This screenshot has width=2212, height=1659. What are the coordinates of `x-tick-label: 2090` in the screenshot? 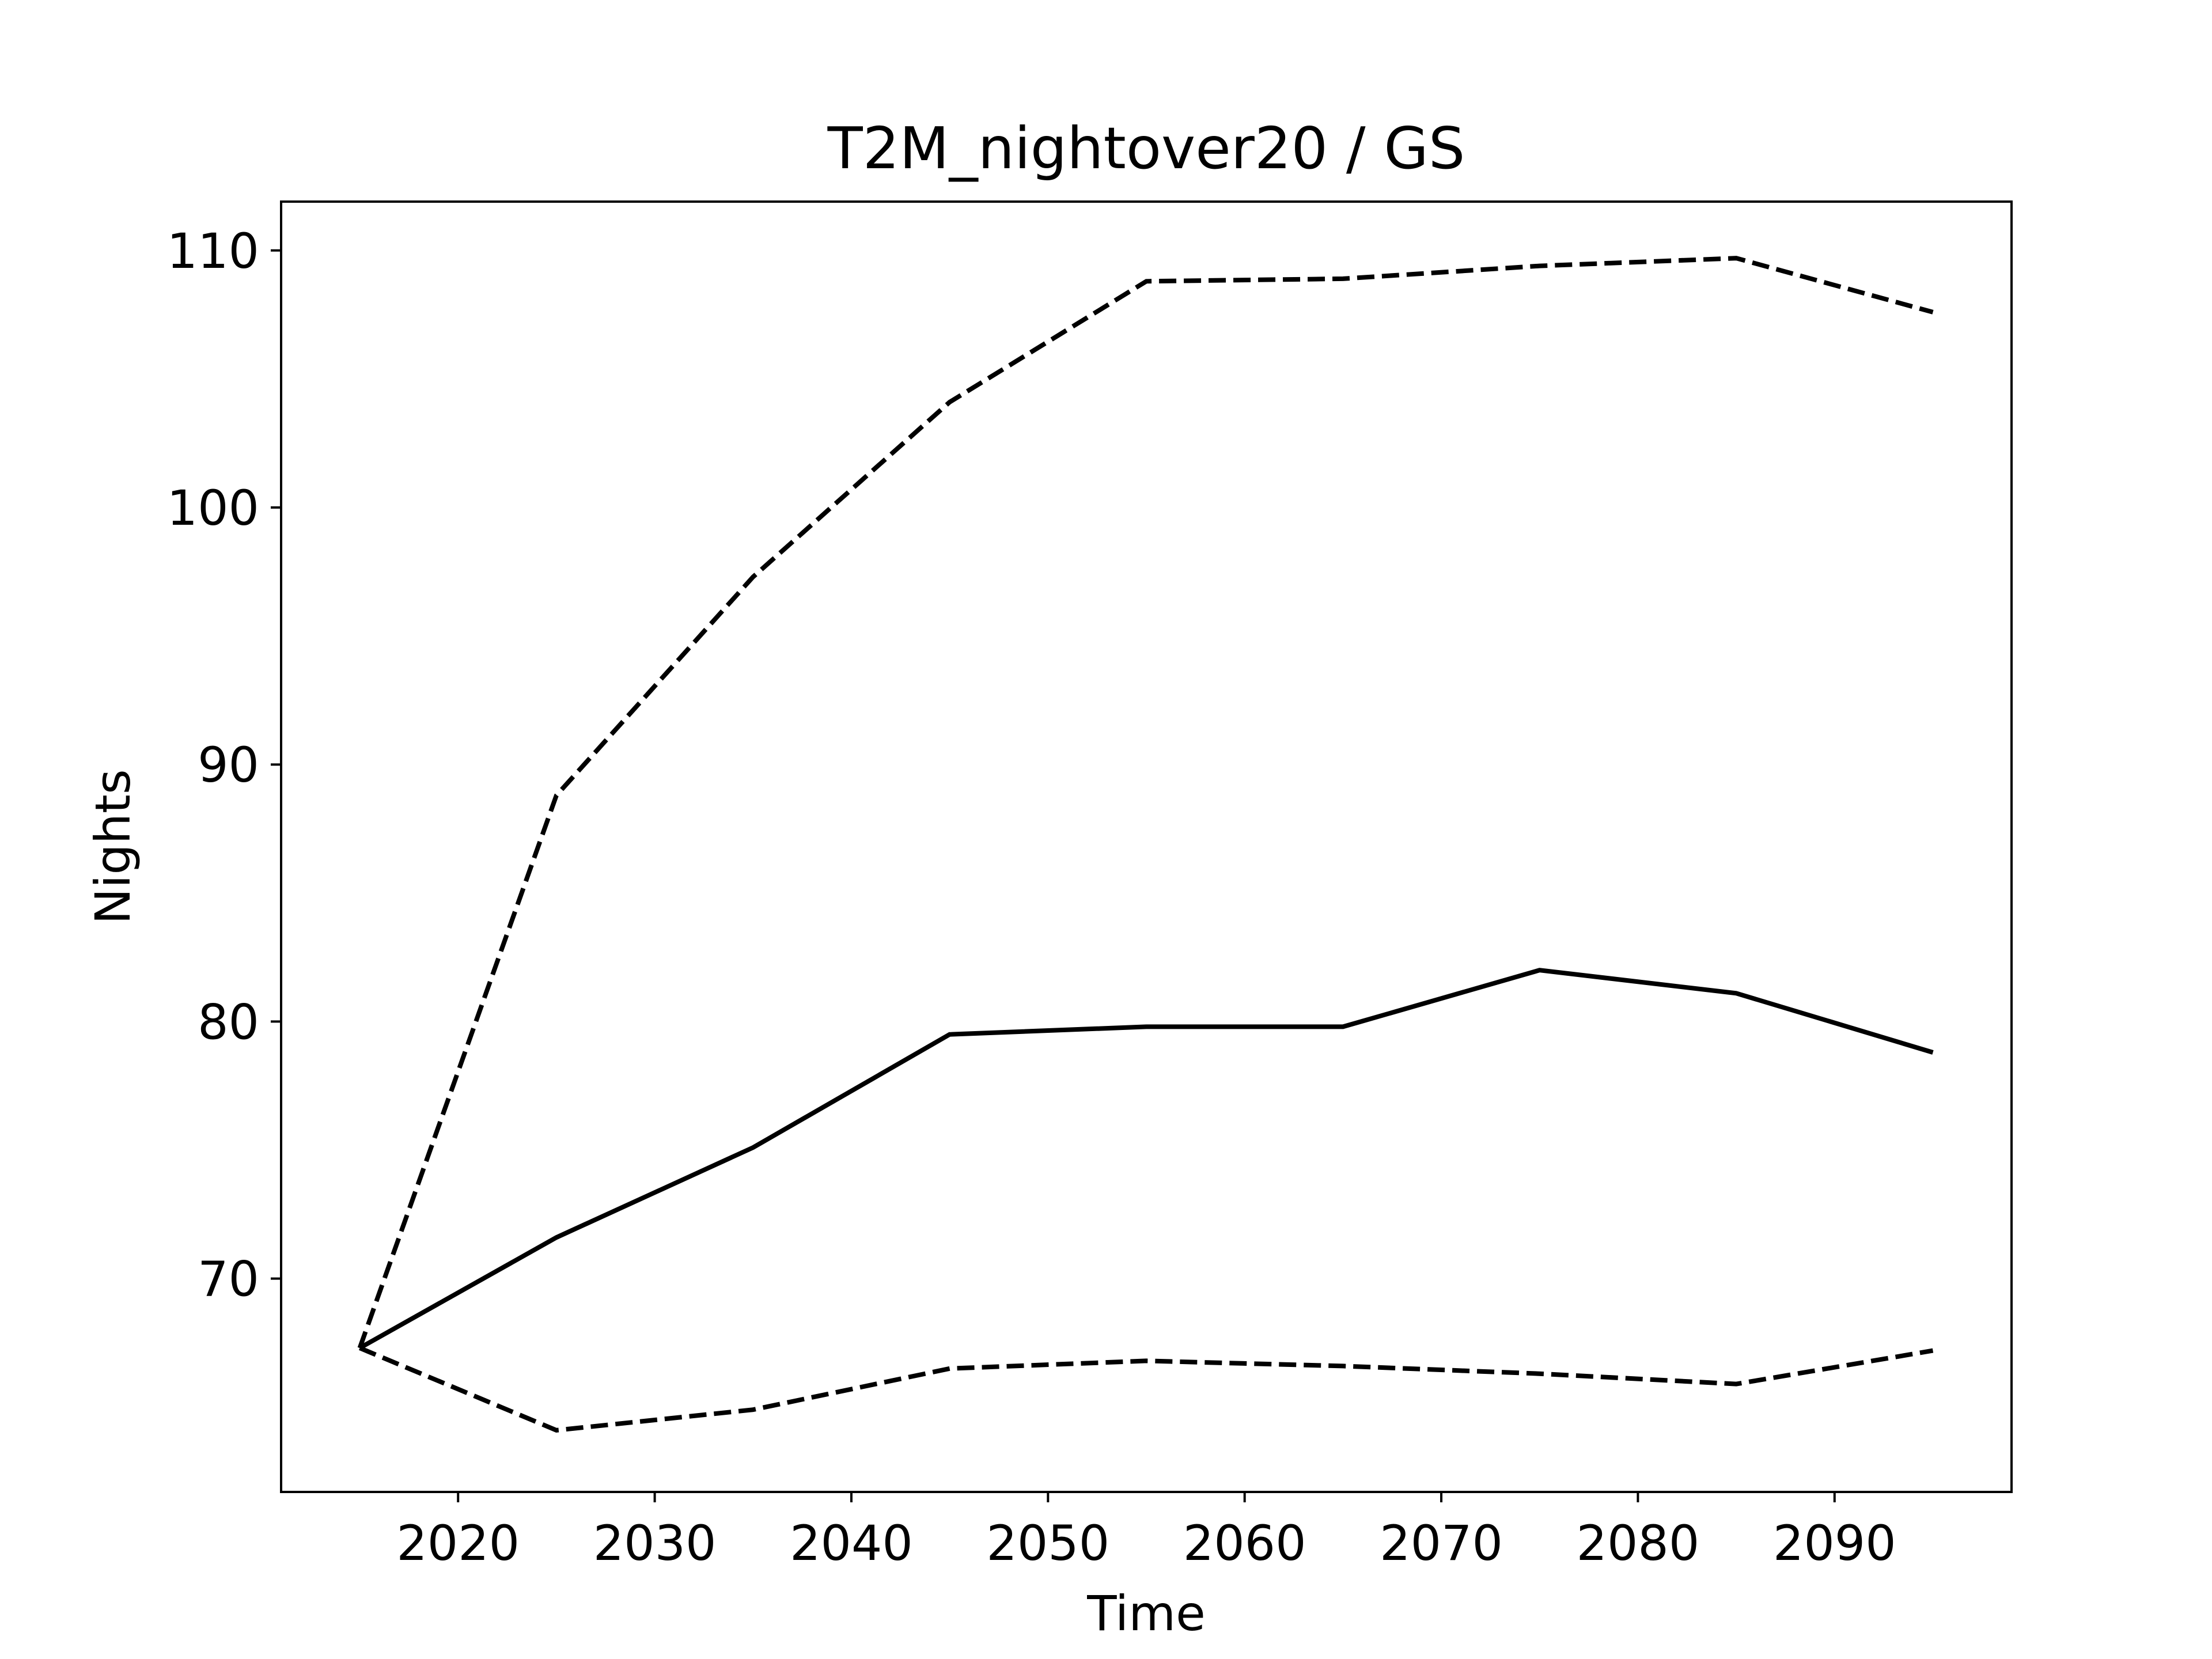 It's located at (1834, 1543).